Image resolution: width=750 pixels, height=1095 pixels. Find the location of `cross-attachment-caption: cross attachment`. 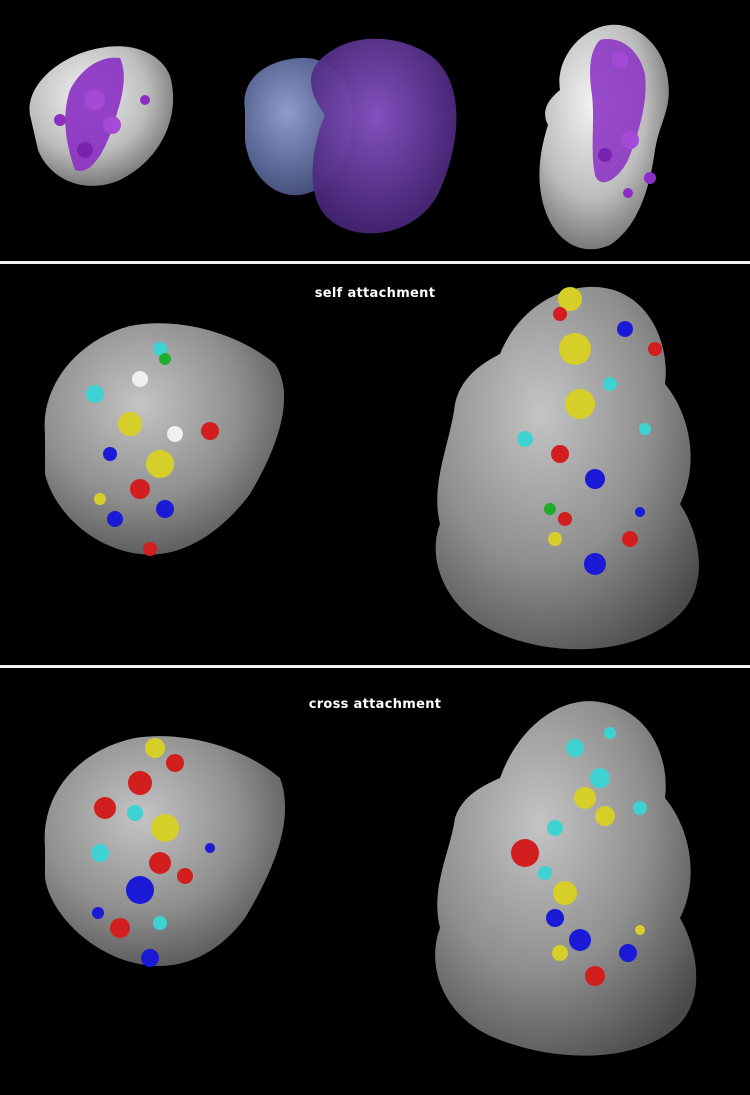

cross-attachment-caption: cross attachment is located at coordinates (375, 704).